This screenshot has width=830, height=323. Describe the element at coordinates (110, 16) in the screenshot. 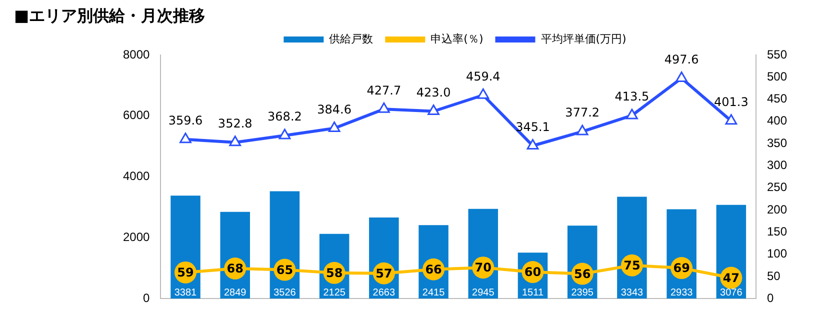

I see `chart-title: ■エリア別供給・月次推移` at that location.